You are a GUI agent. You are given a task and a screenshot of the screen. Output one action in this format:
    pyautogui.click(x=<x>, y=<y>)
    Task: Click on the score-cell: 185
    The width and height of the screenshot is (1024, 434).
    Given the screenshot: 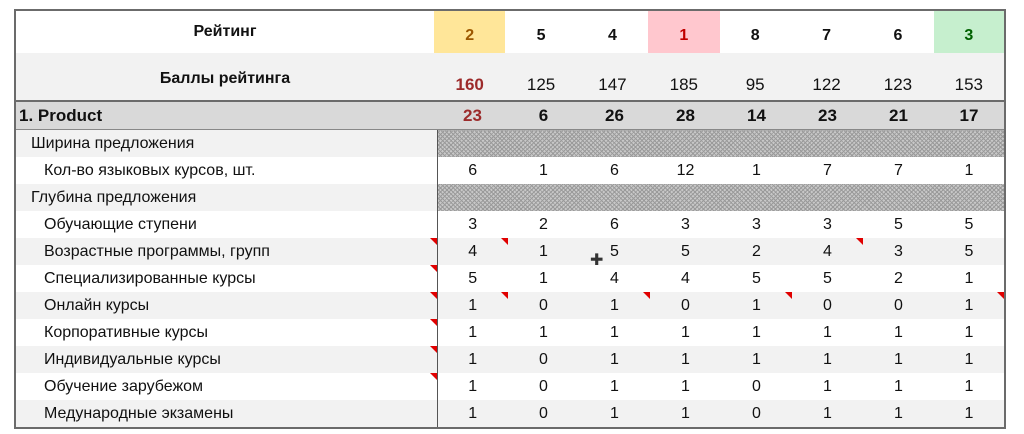 What is the action you would take?
    pyautogui.click(x=684, y=79)
    